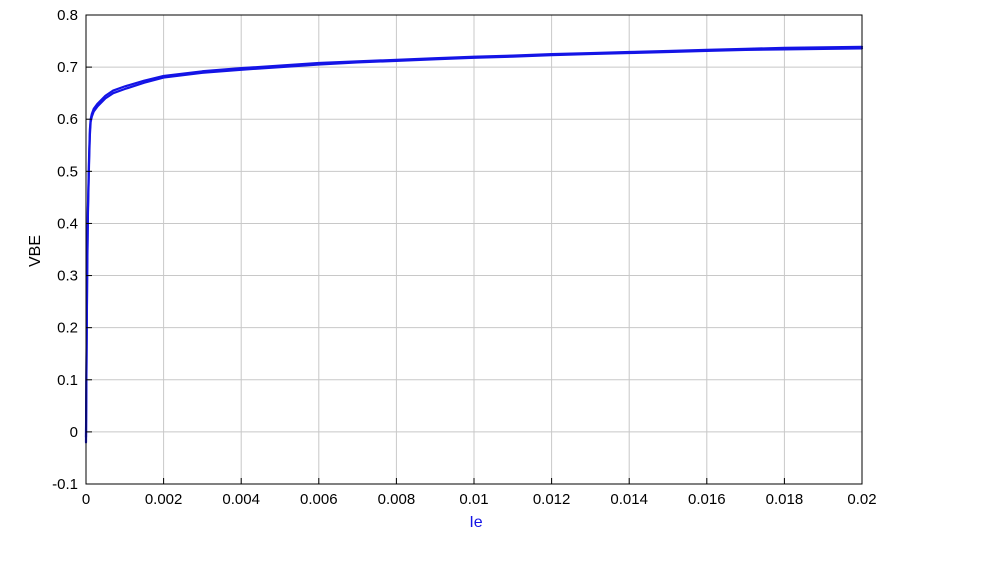  Describe the element at coordinates (164, 499) in the screenshot. I see `x-tick-label-1: 0.002` at that location.